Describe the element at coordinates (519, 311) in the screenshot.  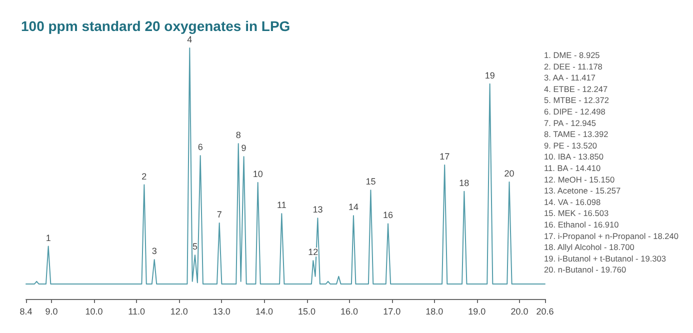
I see `x-tick-label: 20.0` at that location.